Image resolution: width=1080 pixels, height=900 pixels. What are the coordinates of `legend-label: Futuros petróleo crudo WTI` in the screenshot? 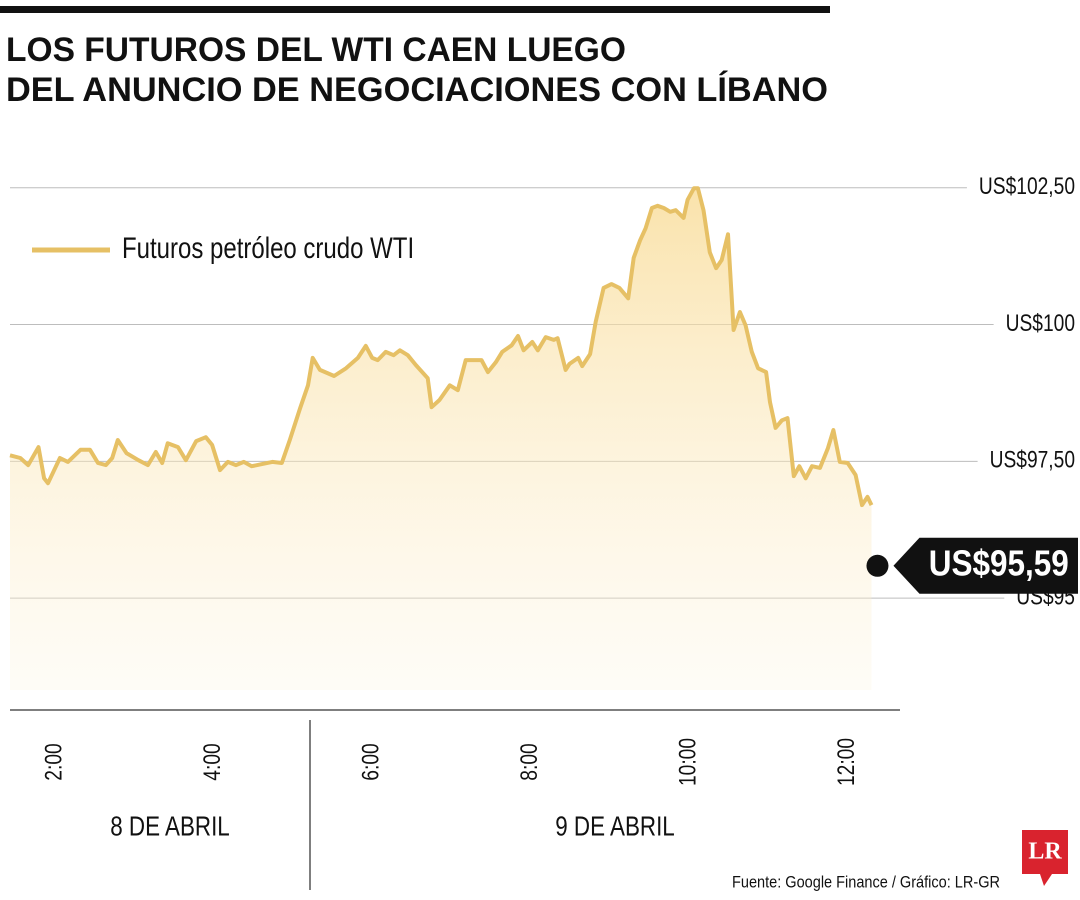 It's located at (268, 248).